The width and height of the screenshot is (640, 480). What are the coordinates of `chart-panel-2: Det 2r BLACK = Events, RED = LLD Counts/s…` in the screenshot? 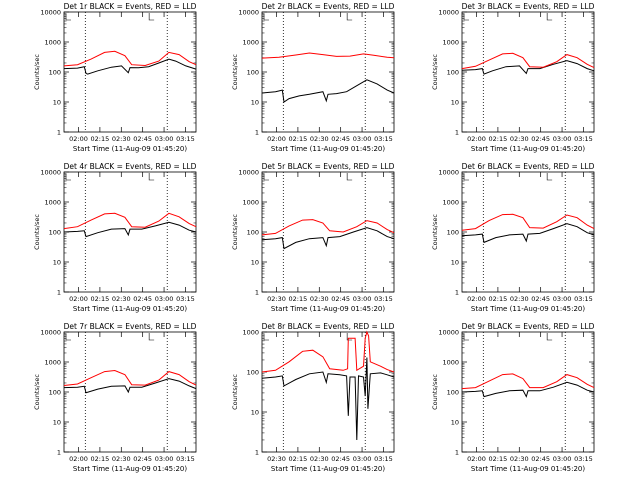 It's located at (313, 77).